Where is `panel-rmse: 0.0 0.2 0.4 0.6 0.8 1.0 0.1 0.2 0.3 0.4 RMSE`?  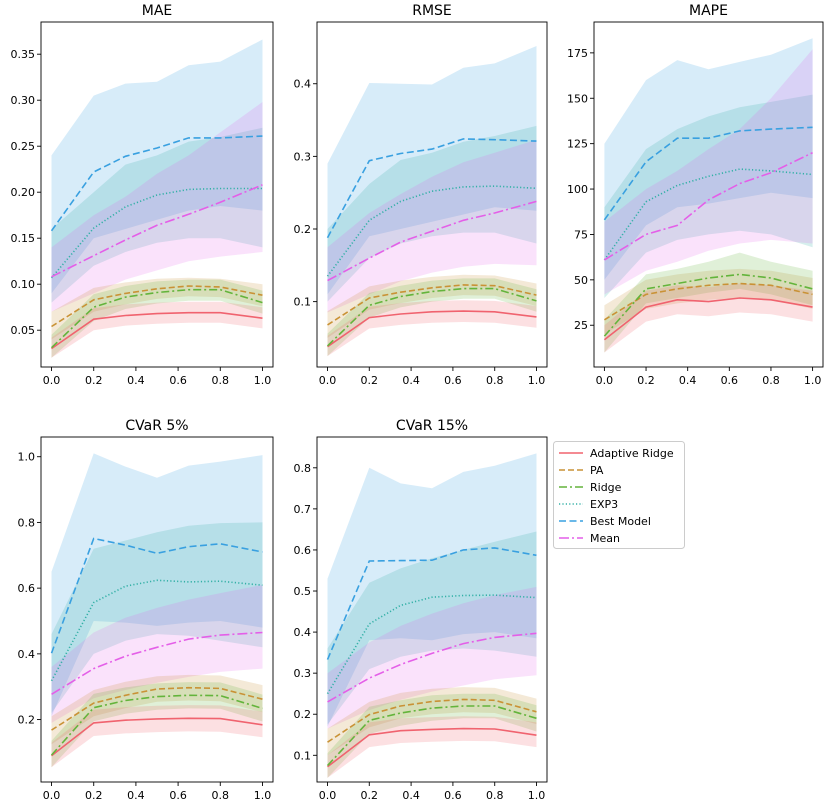
panel-rmse: 0.0 0.2 0.4 0.6 0.8 1.0 0.1 0.2 0.3 0.4 RMSE is located at coordinates (421, 195).